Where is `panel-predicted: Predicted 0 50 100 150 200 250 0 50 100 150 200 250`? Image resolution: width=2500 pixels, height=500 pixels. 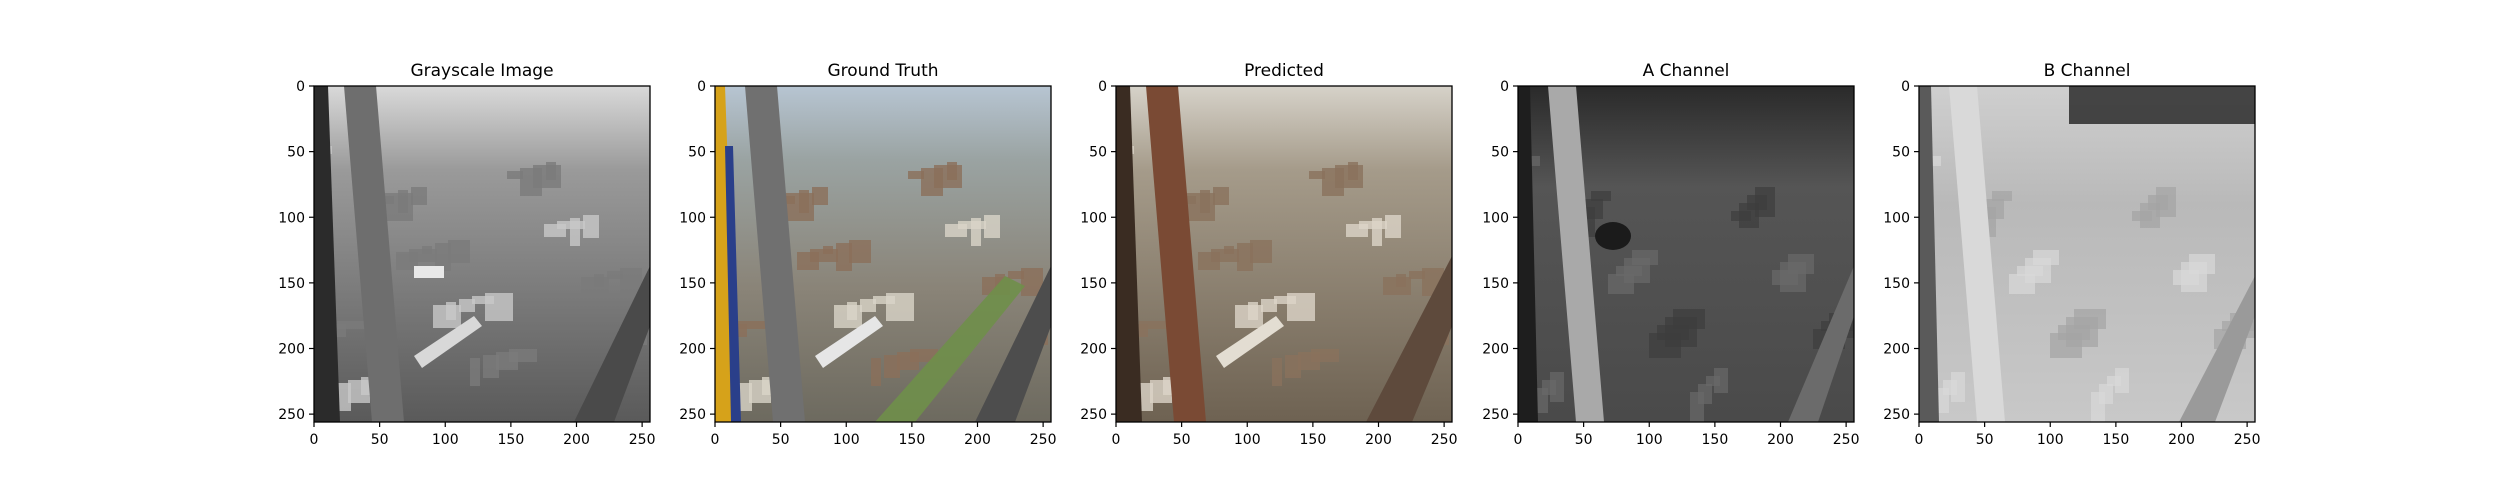 panel-predicted: Predicted 0 50 100 150 200 250 0 50 100 150 200 250 is located at coordinates (1268, 254).